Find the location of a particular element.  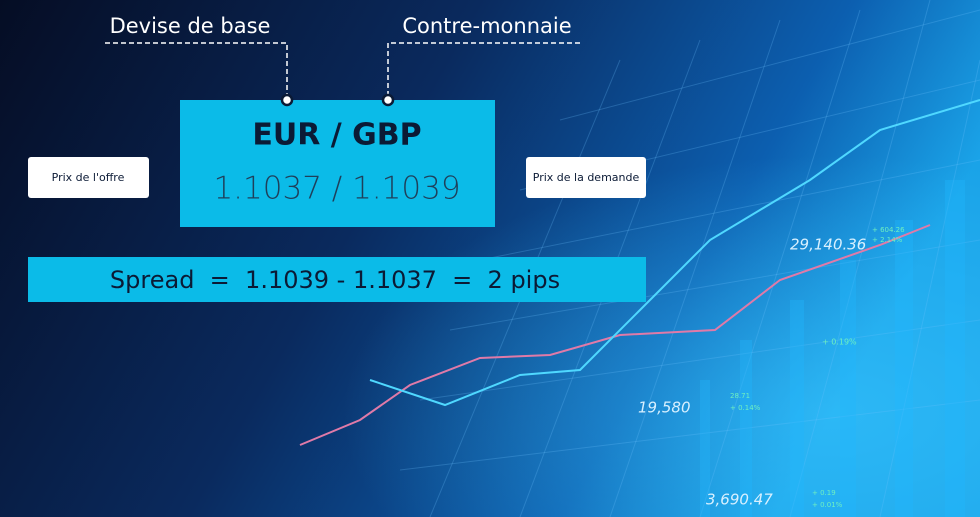

pair-box is located at coordinates (337, 163).